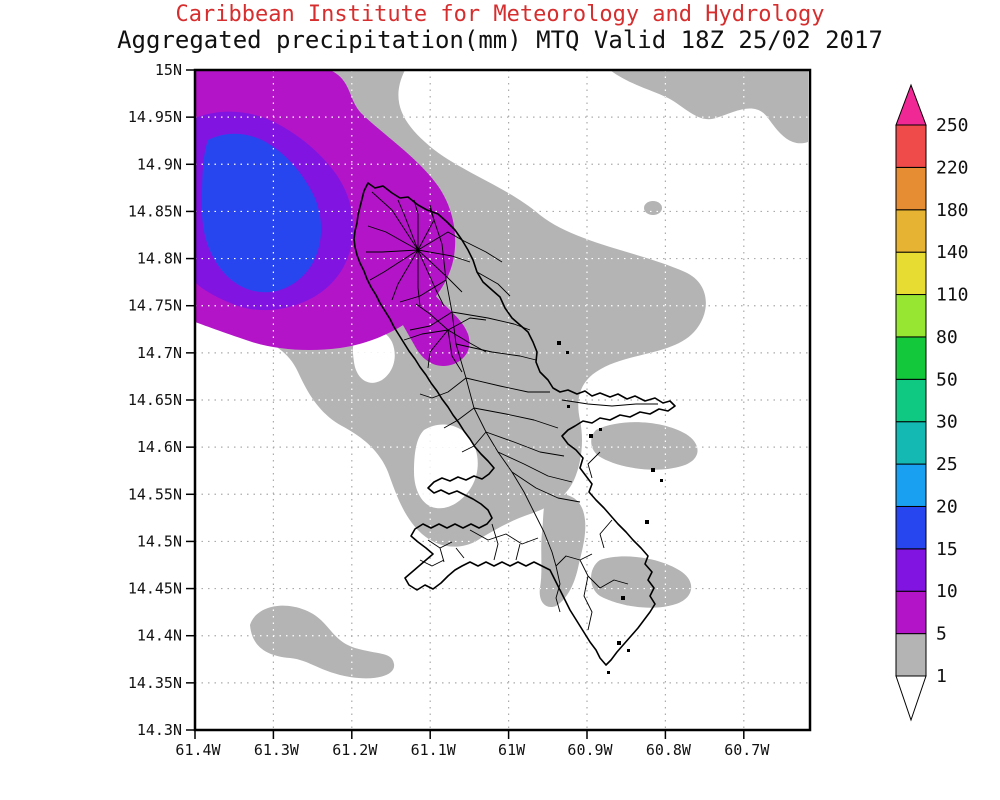 This screenshot has width=1000, height=800. What do you see at coordinates (155, 589) in the screenshot?
I see `lat-tick-label: 14.45N` at bounding box center [155, 589].